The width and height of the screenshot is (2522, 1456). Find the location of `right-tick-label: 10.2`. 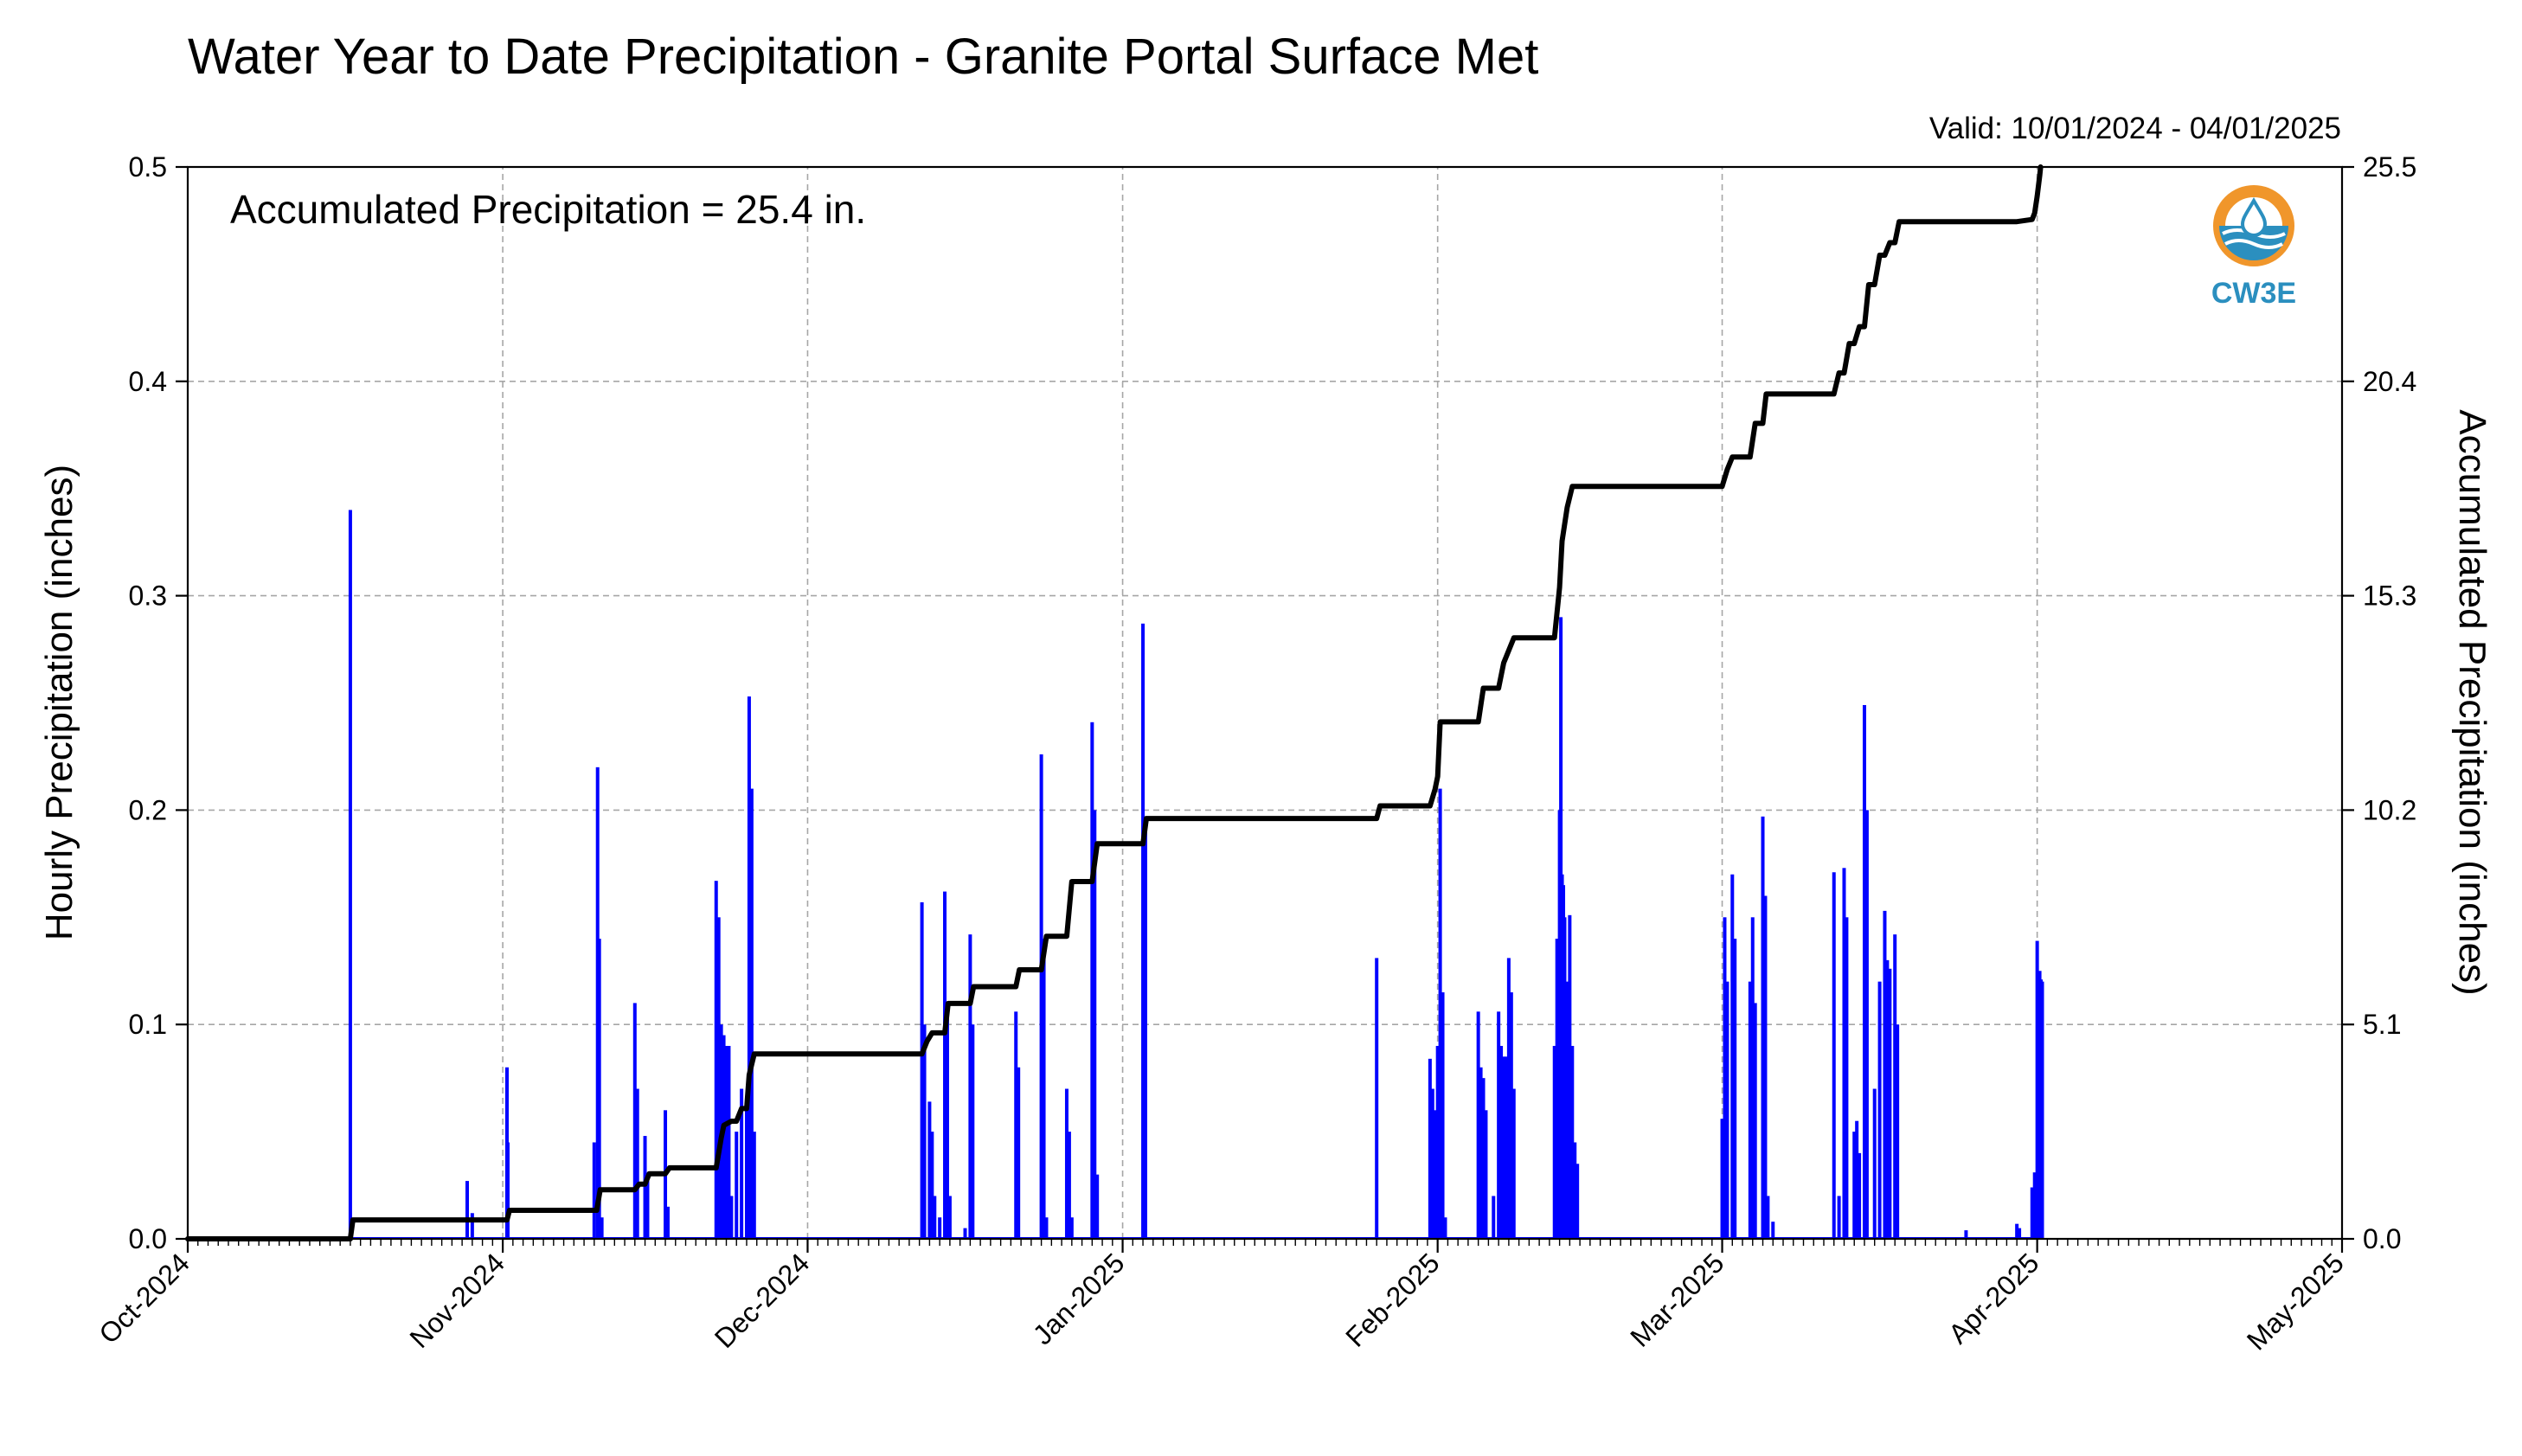

right-tick-label: 10.2 is located at coordinates (2389, 809).